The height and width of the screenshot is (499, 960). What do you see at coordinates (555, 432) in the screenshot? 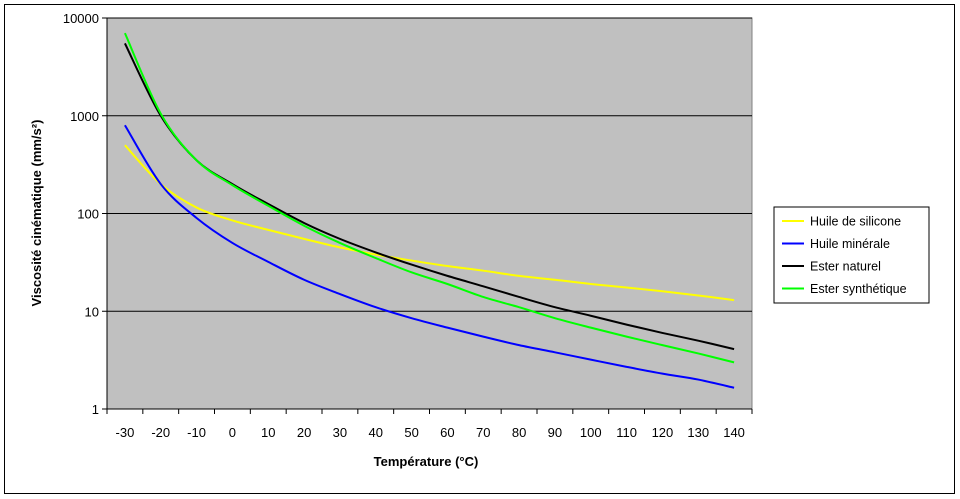
I see `x-tick-label: 90` at bounding box center [555, 432].